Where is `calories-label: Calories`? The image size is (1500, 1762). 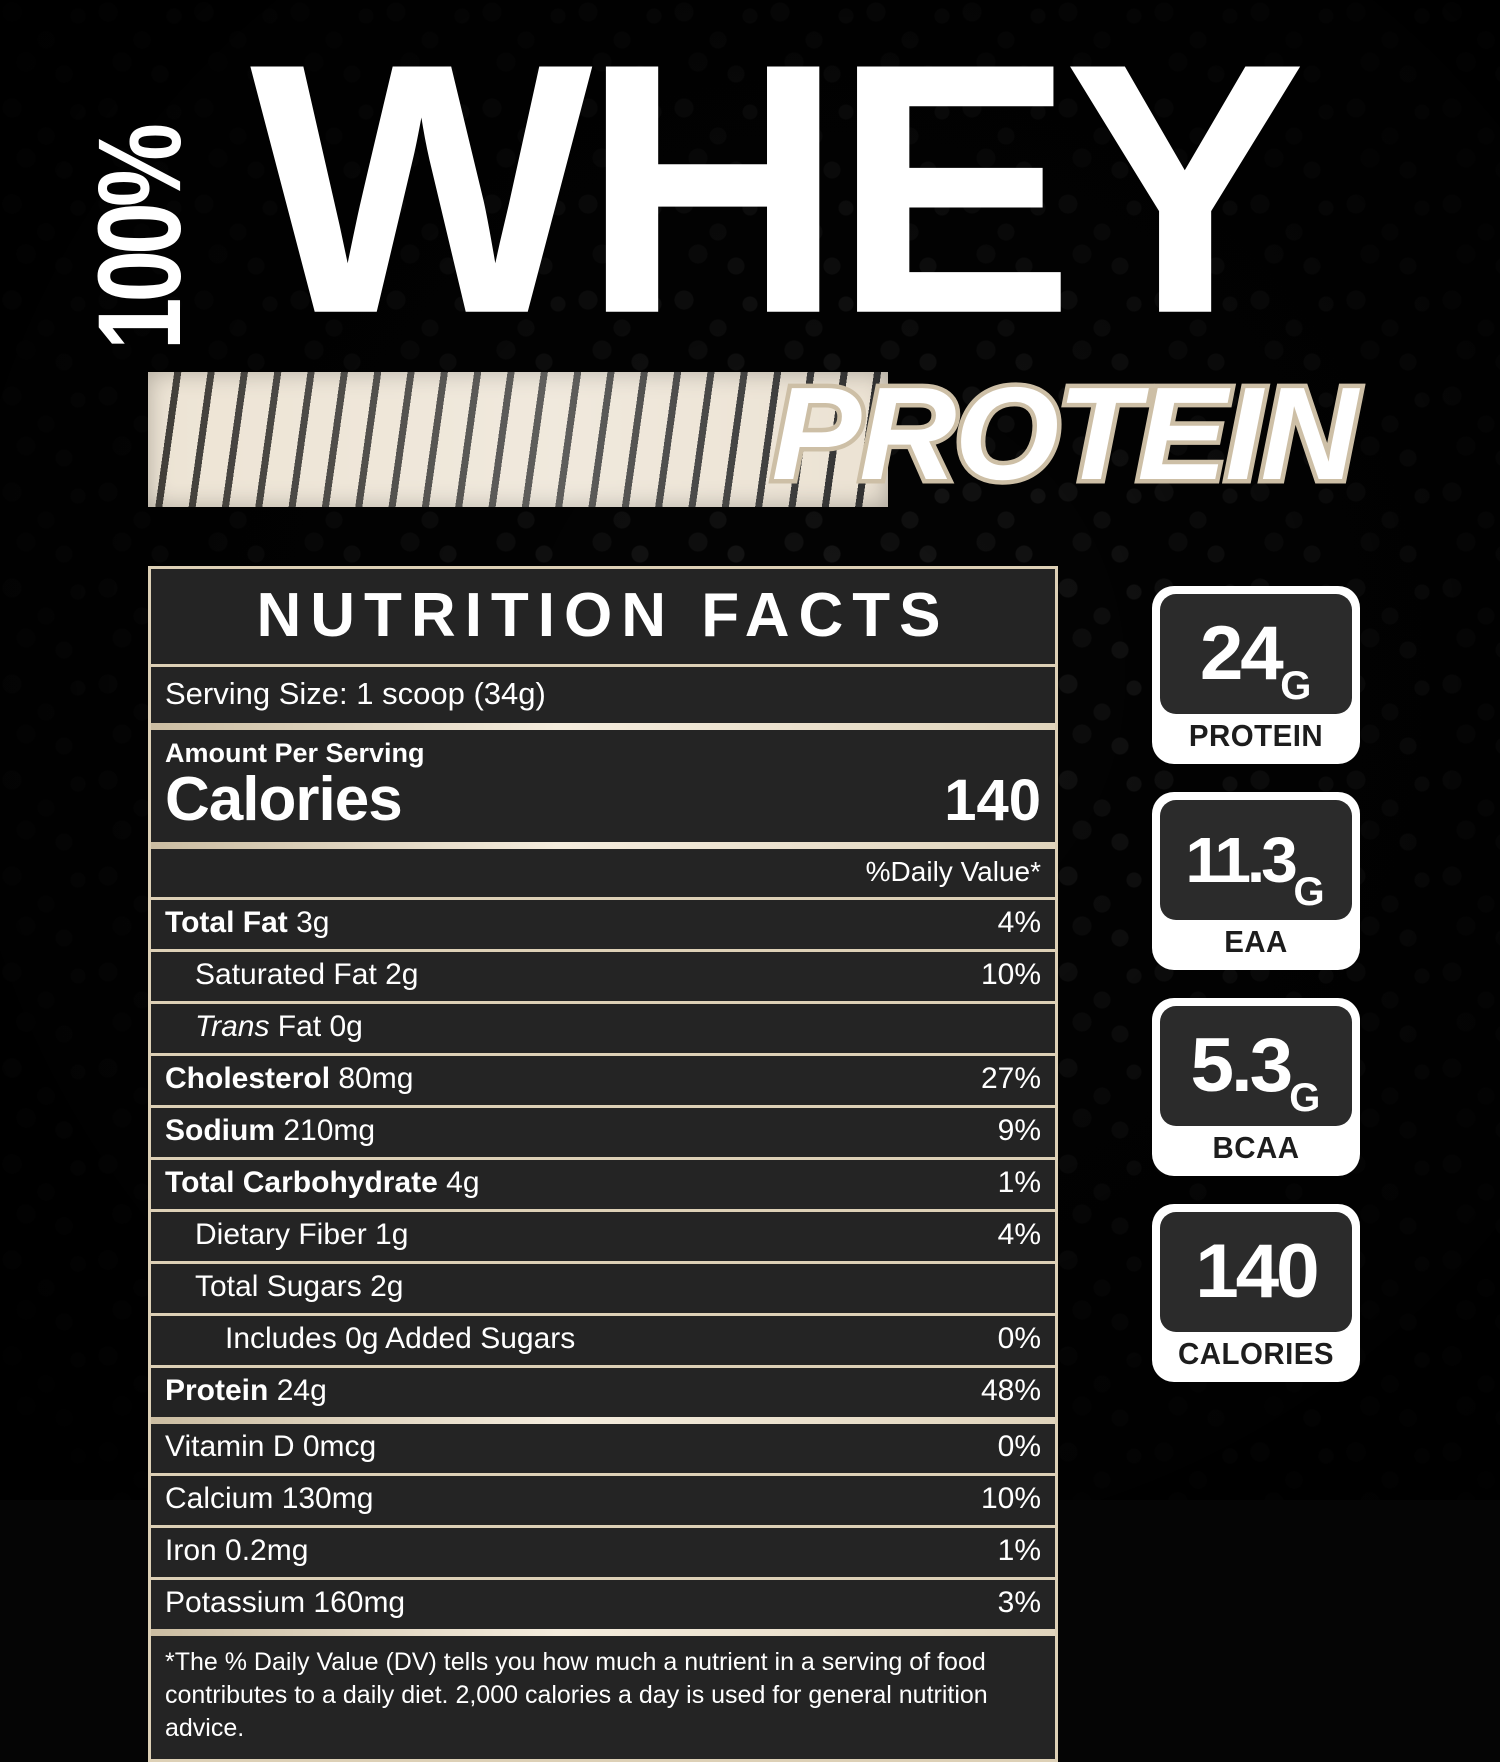
calories-label: Calories is located at coordinates (284, 799).